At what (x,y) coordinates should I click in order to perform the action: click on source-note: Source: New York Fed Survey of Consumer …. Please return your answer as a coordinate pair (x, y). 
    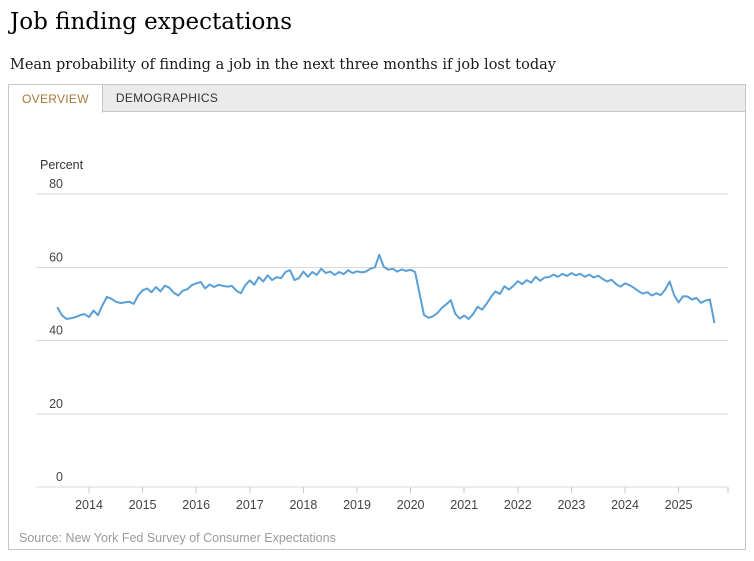
    Looking at the image, I should click on (177, 538).